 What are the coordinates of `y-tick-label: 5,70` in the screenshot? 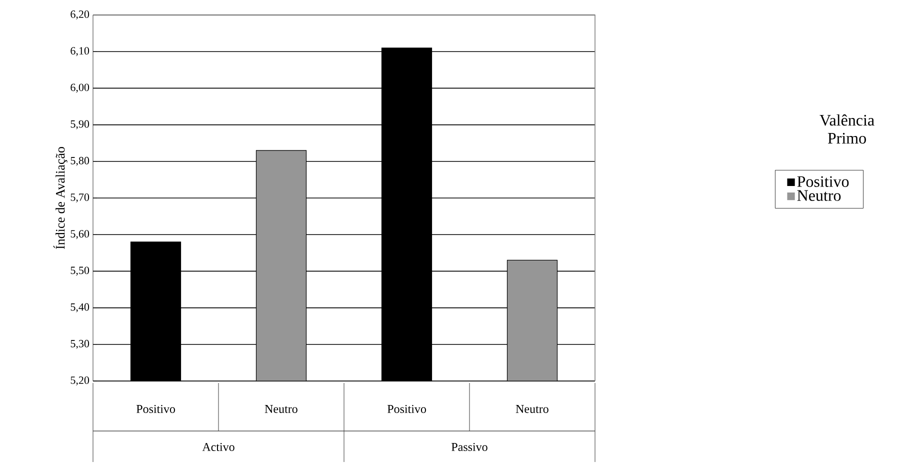 It's located at (80, 198).